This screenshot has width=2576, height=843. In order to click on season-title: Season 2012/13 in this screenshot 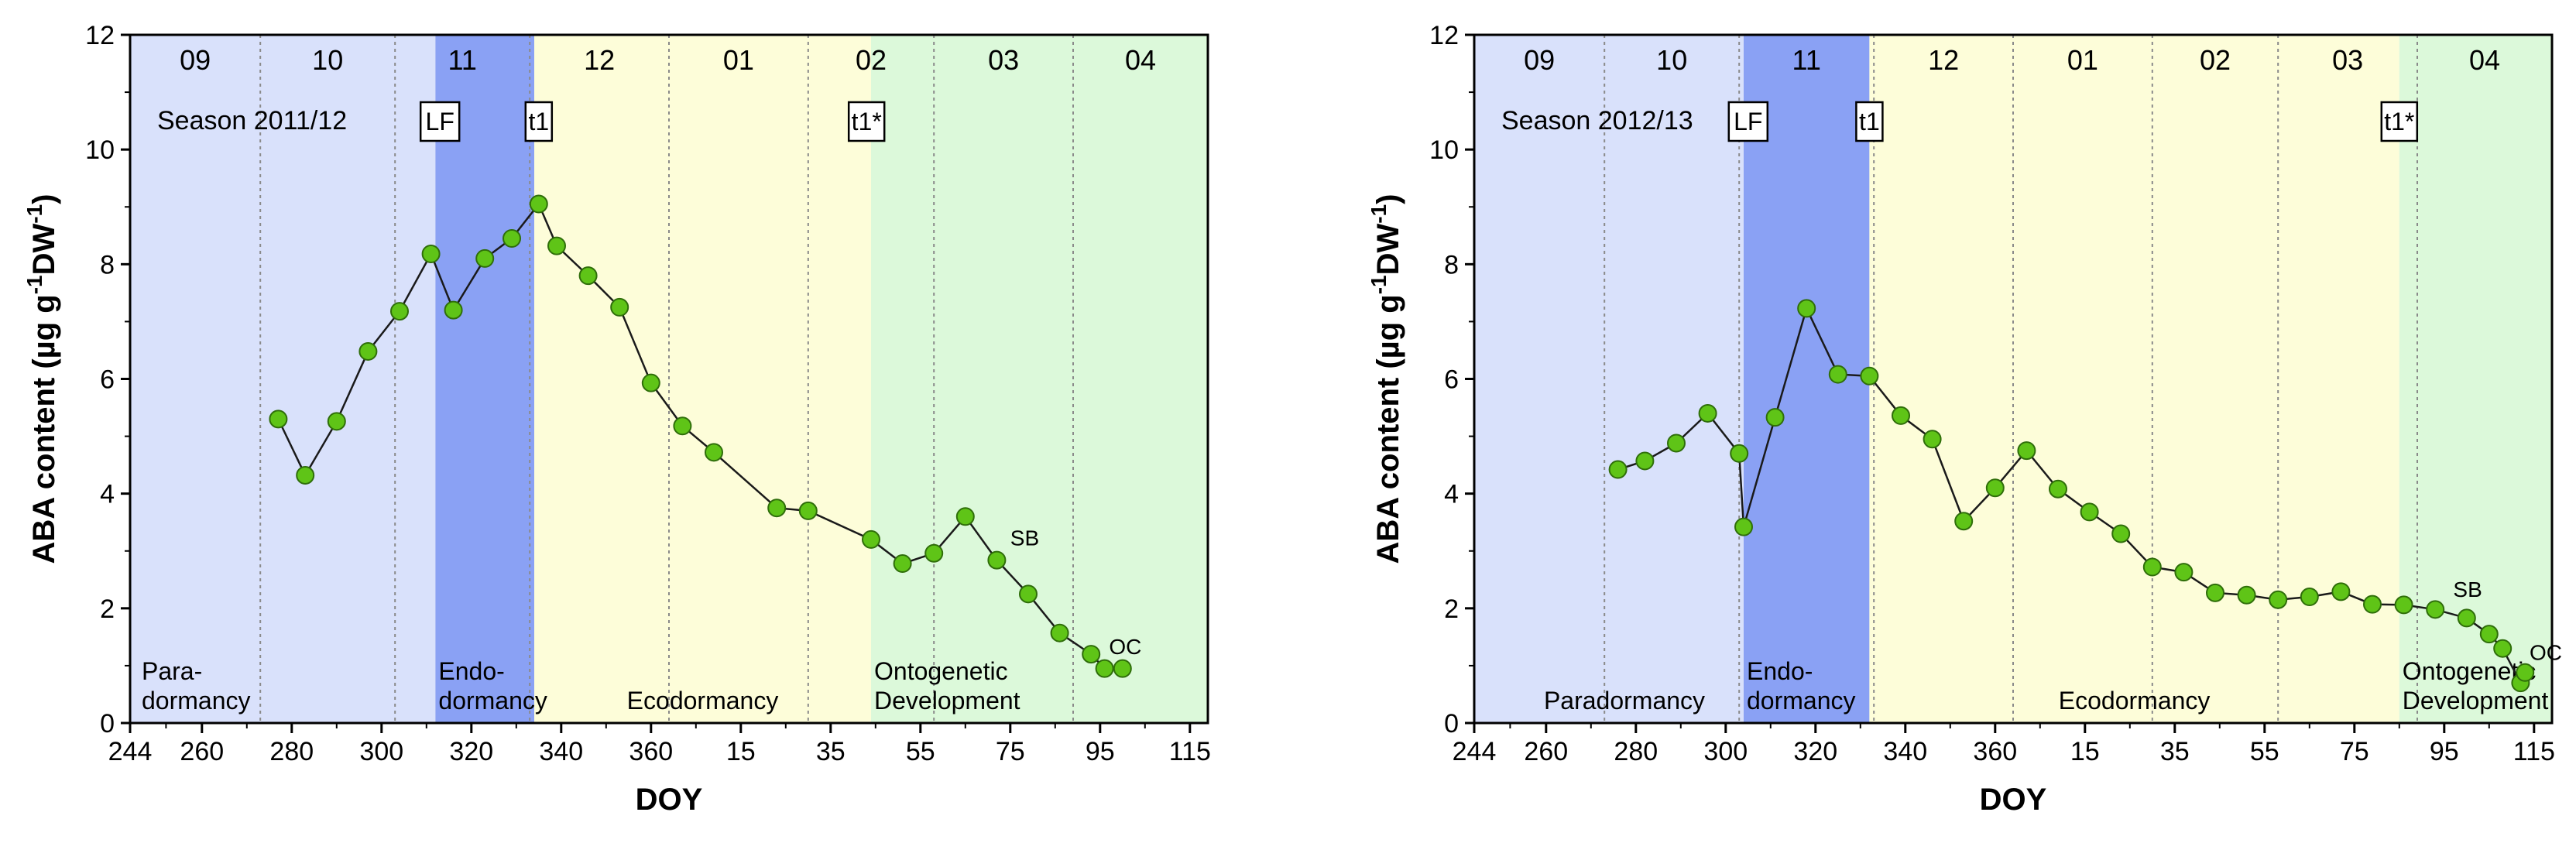, I will do `click(1597, 120)`.